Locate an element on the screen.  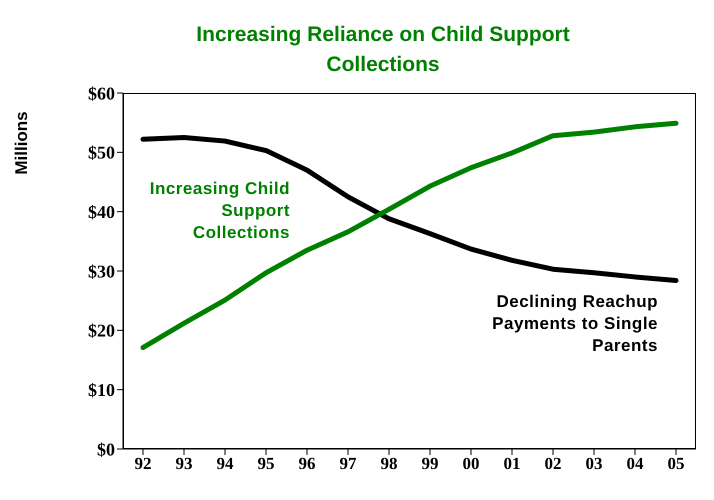
y-tick-label: $10 is located at coordinates (101, 390).